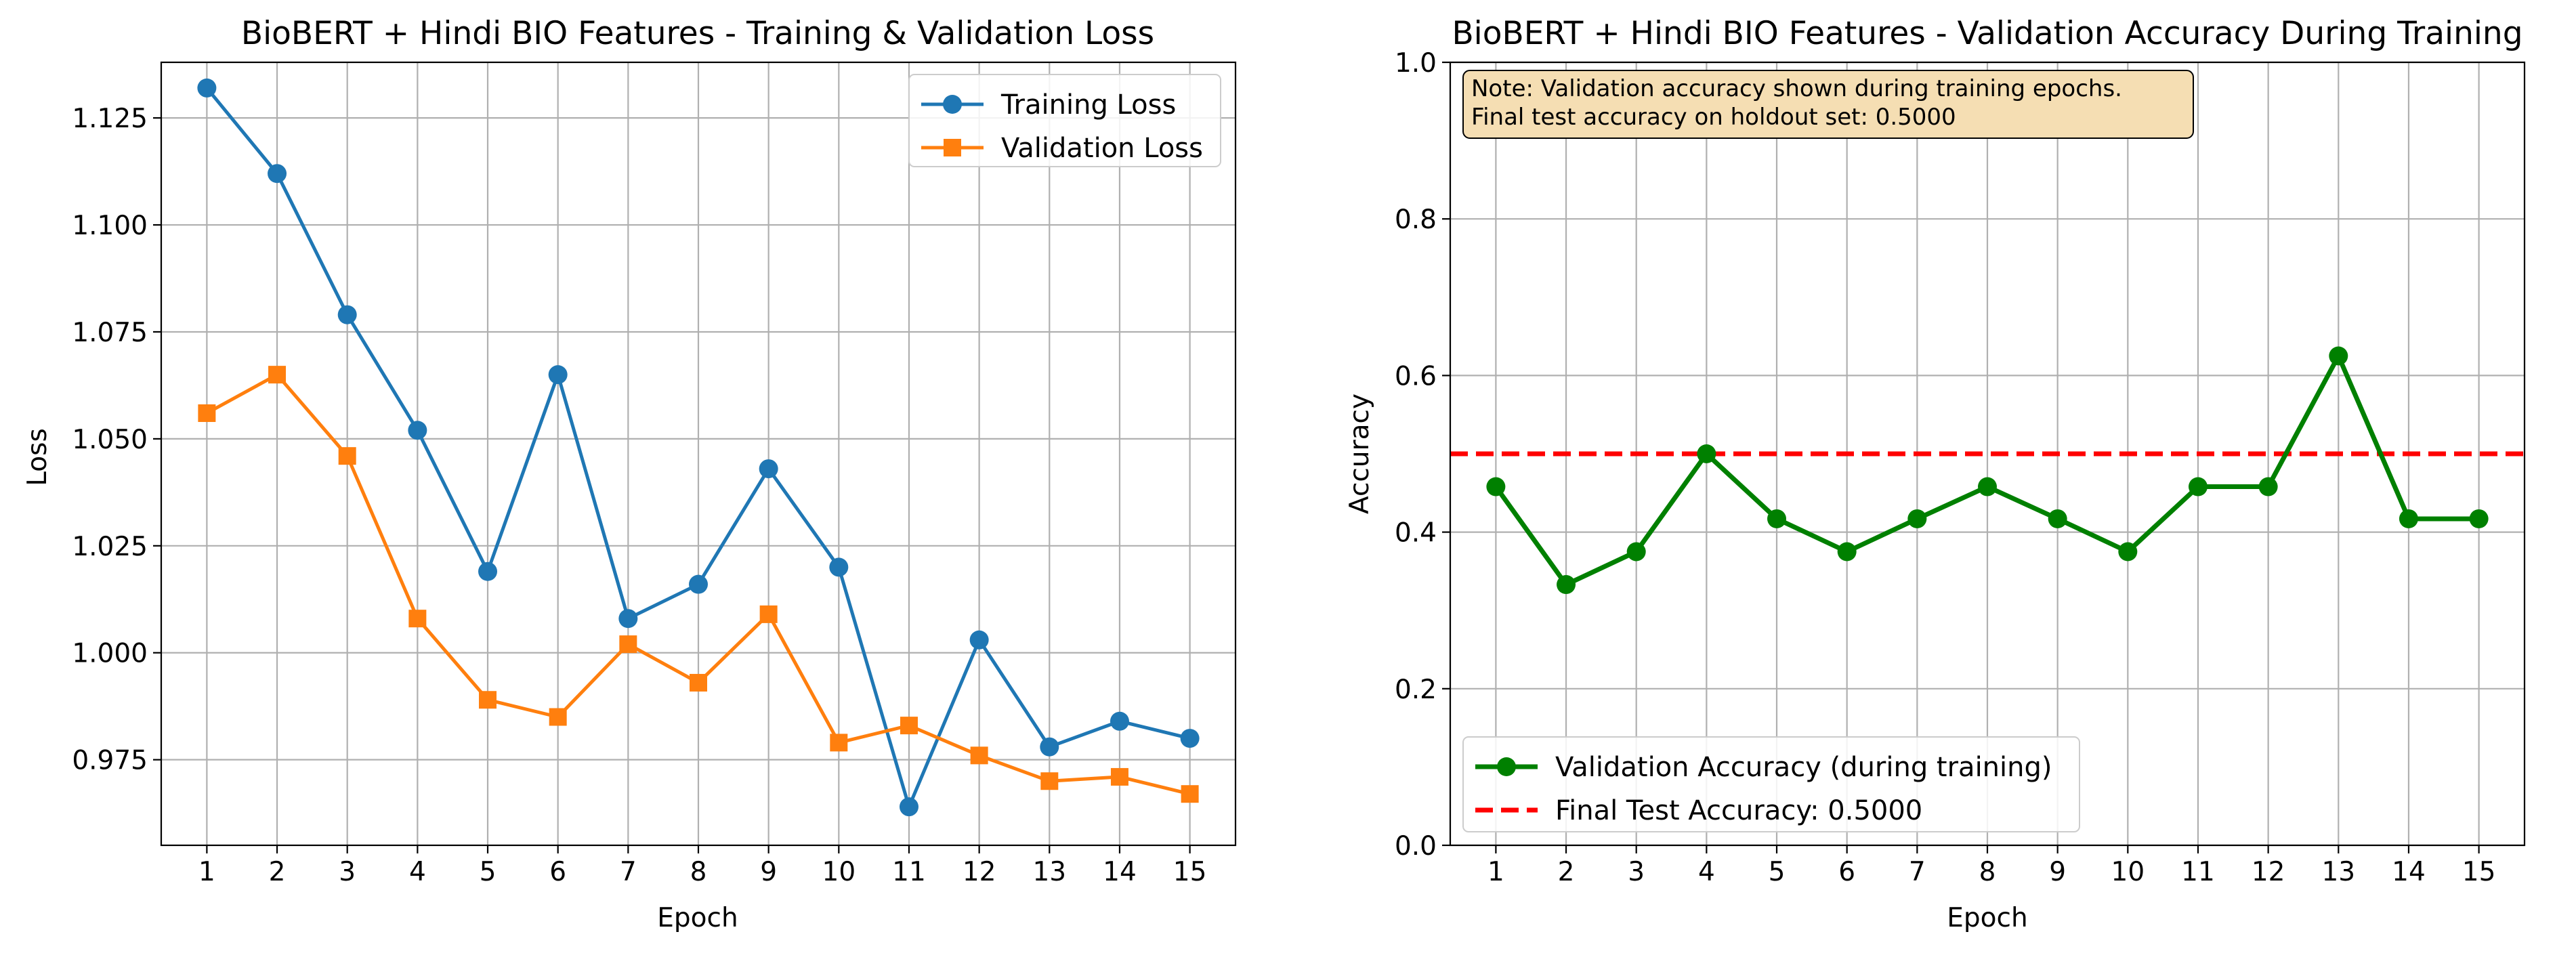 The width and height of the screenshot is (2576, 953). Describe the element at coordinates (980, 872) in the screenshot. I see `loss-xtick-label: 12` at that location.